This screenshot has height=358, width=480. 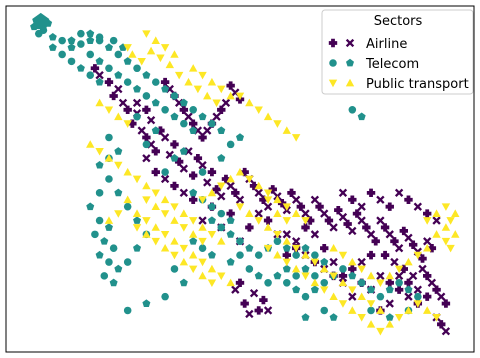 What do you see at coordinates (398, 64) in the screenshot?
I see `legend-entries: Airline Telecom Public transport` at bounding box center [398, 64].